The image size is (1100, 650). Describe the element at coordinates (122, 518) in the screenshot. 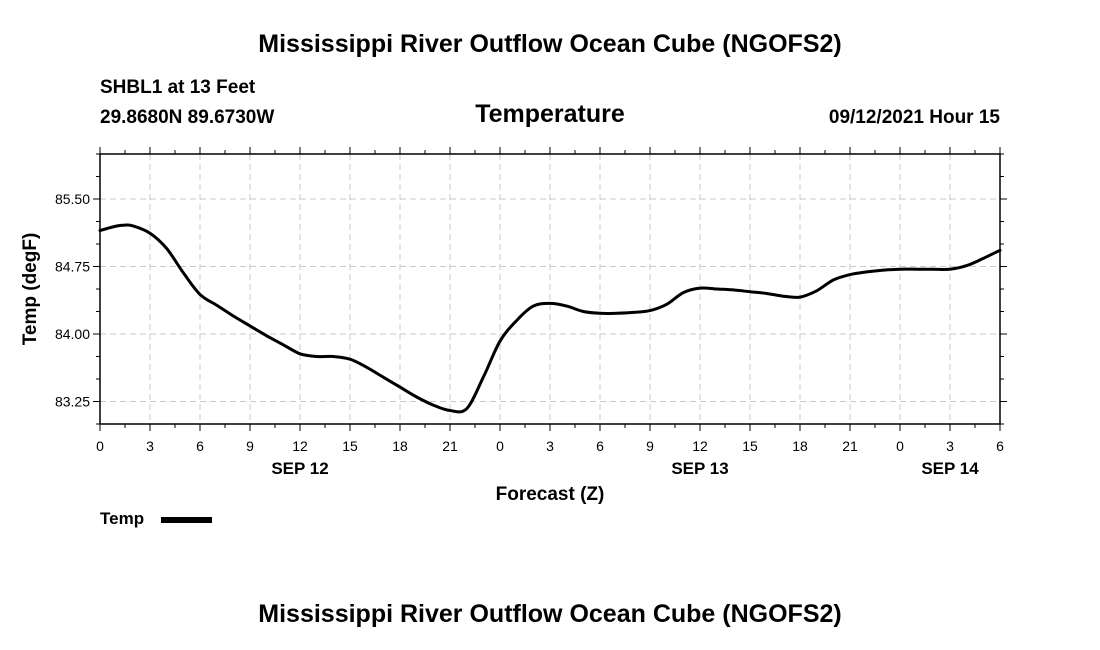

I see `legend-label: Temp` at that location.